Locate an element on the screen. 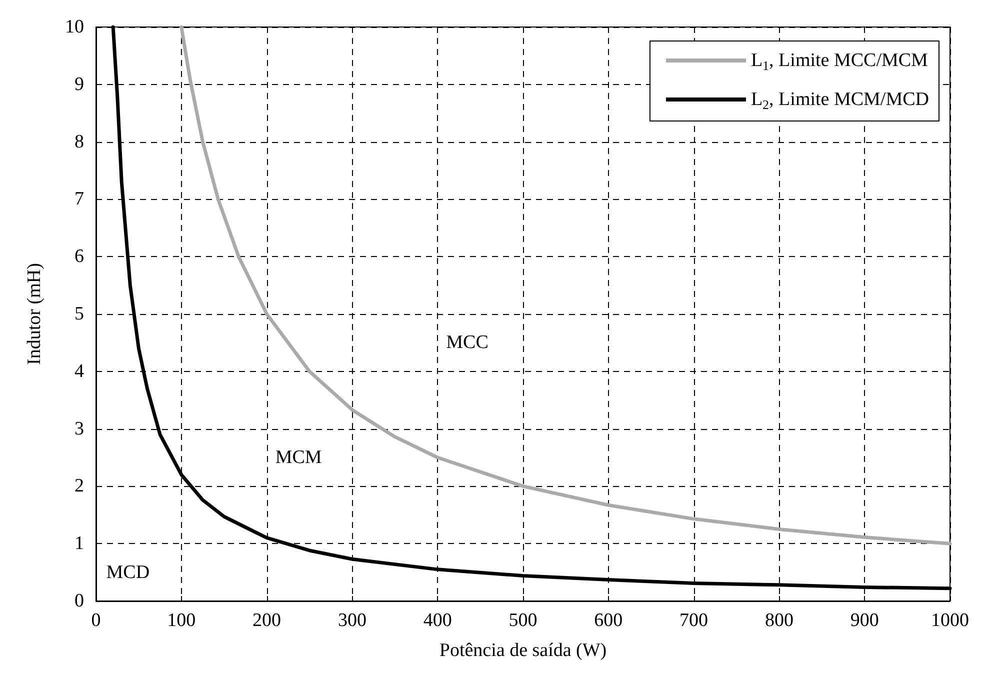 The image size is (989, 677). y-tick-label: 10 is located at coordinates (74, 27).